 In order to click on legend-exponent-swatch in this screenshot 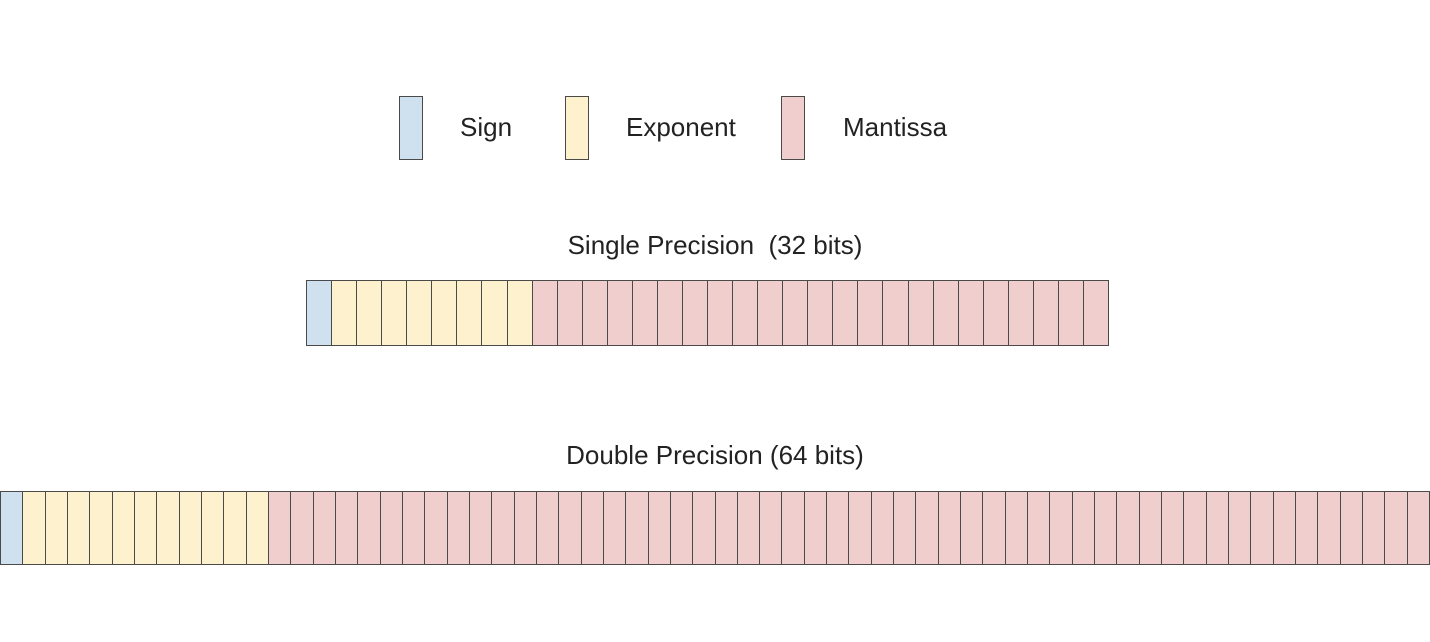, I will do `click(577, 128)`.